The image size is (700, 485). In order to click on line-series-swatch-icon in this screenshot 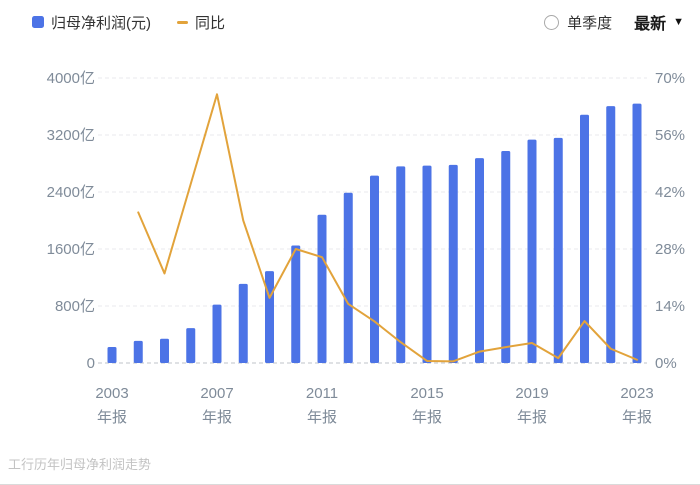, I will do `click(182, 22)`.